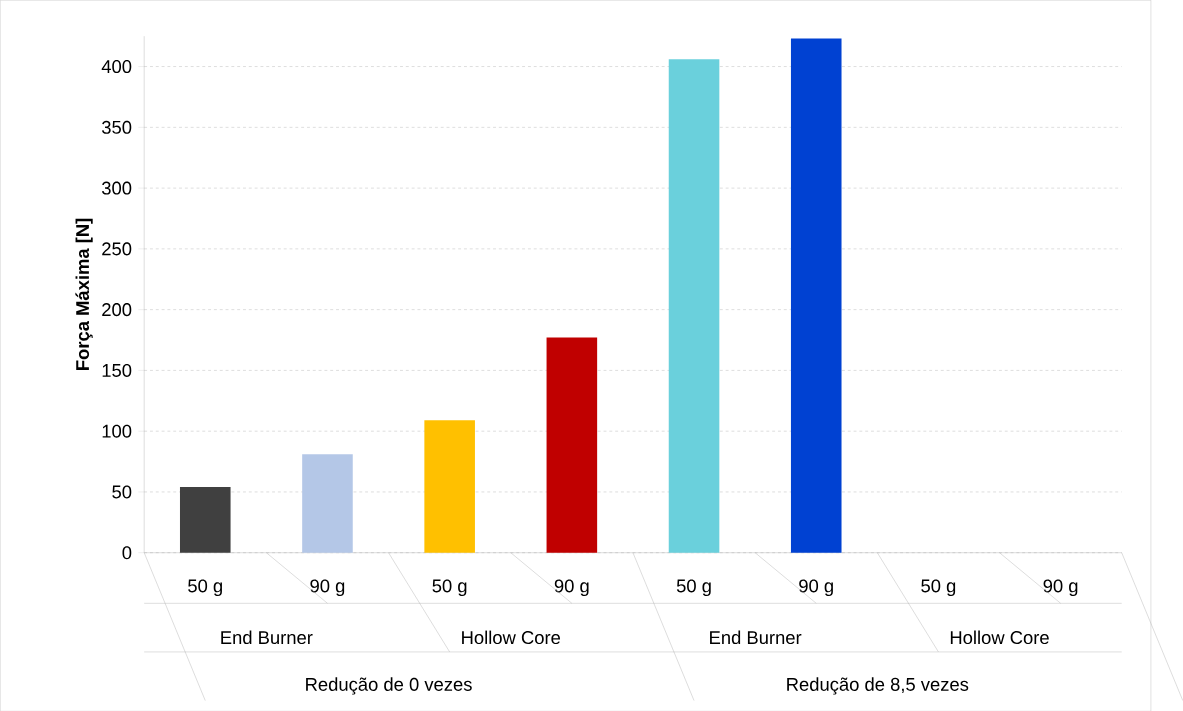 This screenshot has width=1183, height=711. Describe the element at coordinates (117, 309) in the screenshot. I see `y-tick-label: 200` at that location.